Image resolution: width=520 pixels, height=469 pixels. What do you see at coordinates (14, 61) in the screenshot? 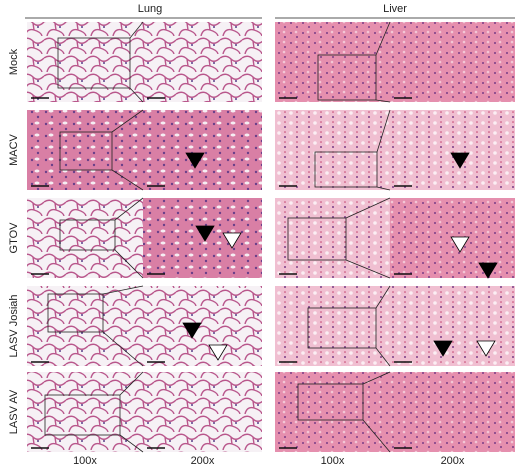
I see `row-label: Mock` at bounding box center [14, 61].